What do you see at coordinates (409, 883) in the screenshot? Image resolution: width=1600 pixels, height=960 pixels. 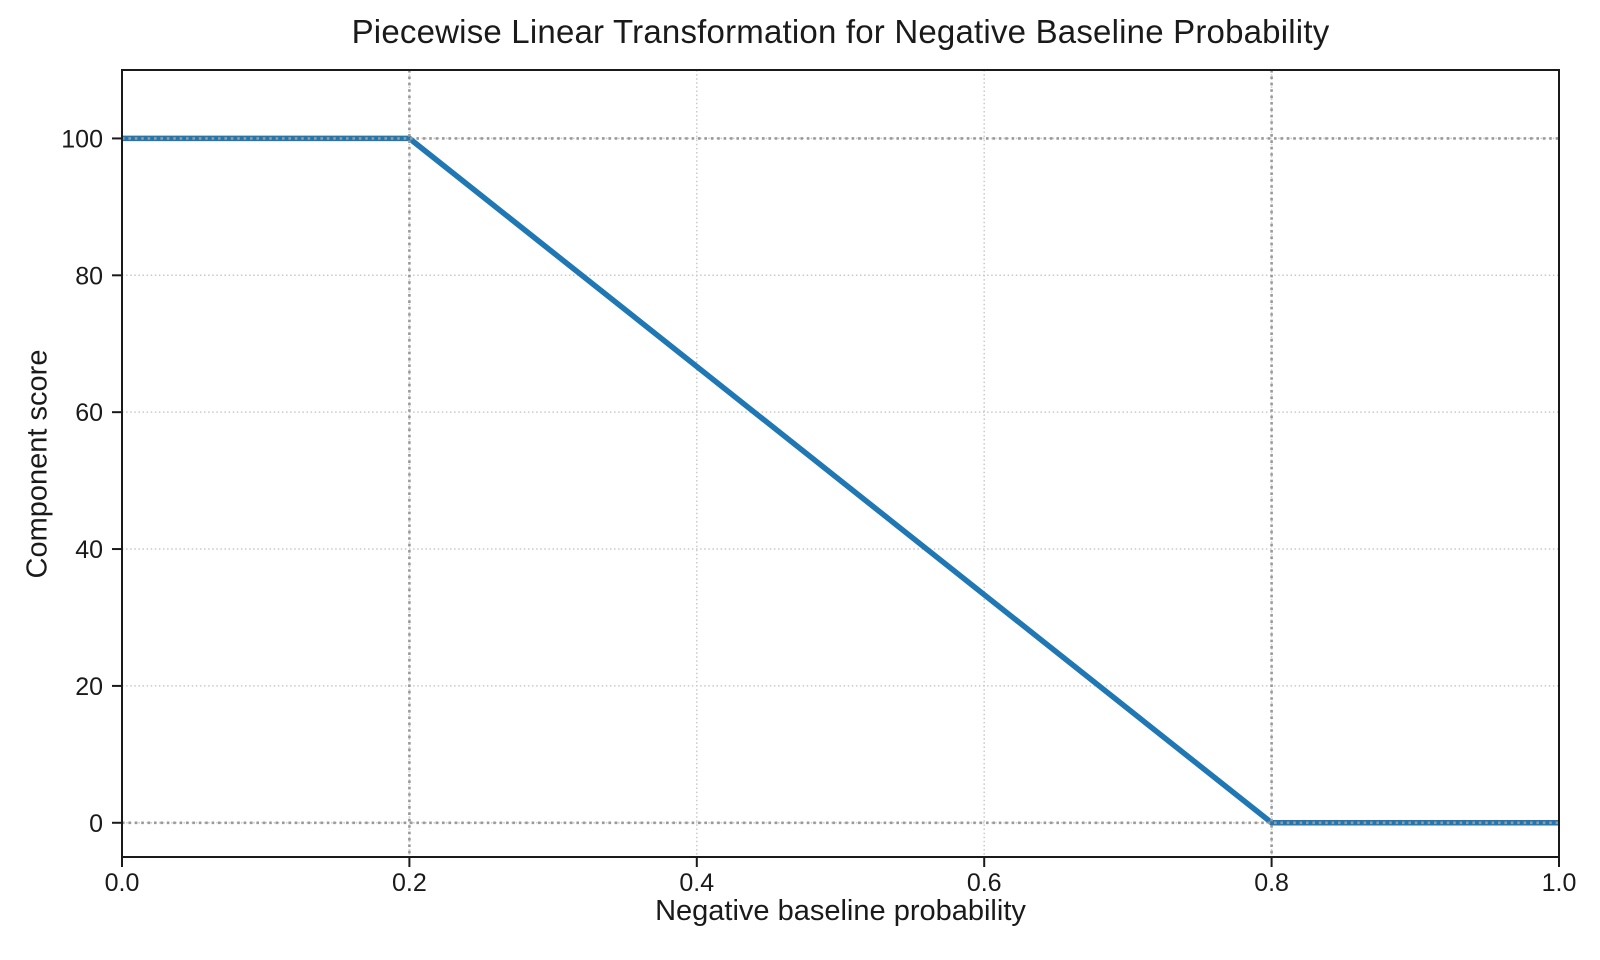 I see `x-tick-label: 0.2` at bounding box center [409, 883].